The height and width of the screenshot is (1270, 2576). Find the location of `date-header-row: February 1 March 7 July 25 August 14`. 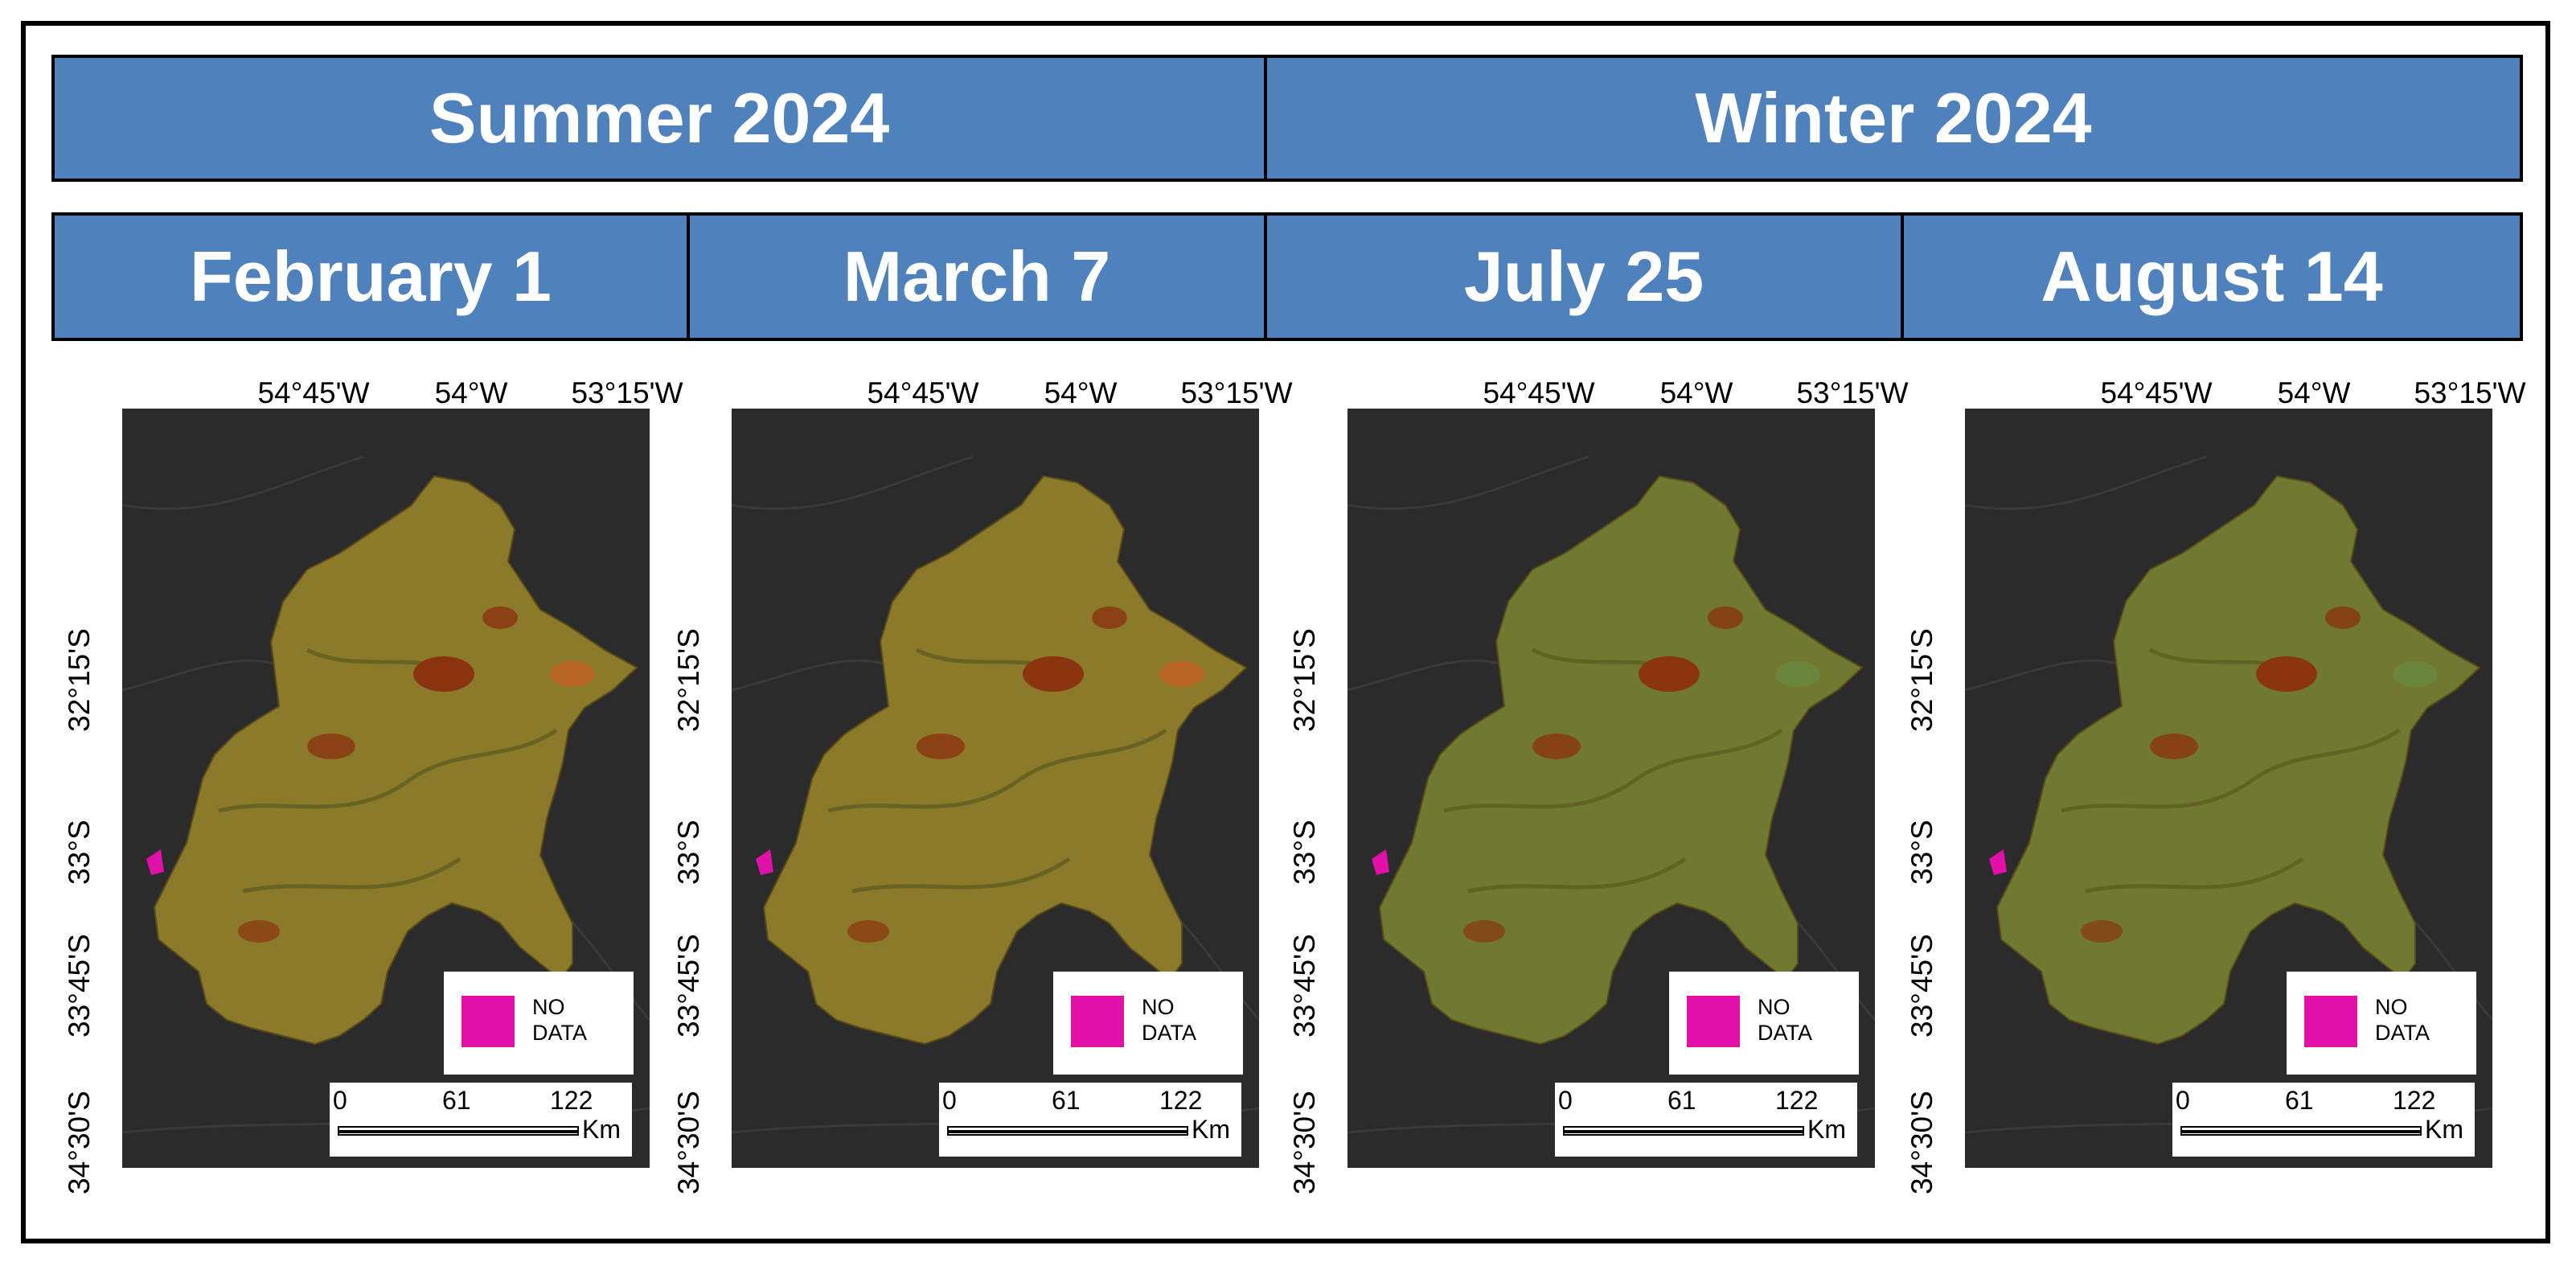

date-header-row: February 1 March 7 July 25 August 14 is located at coordinates (1287, 276).